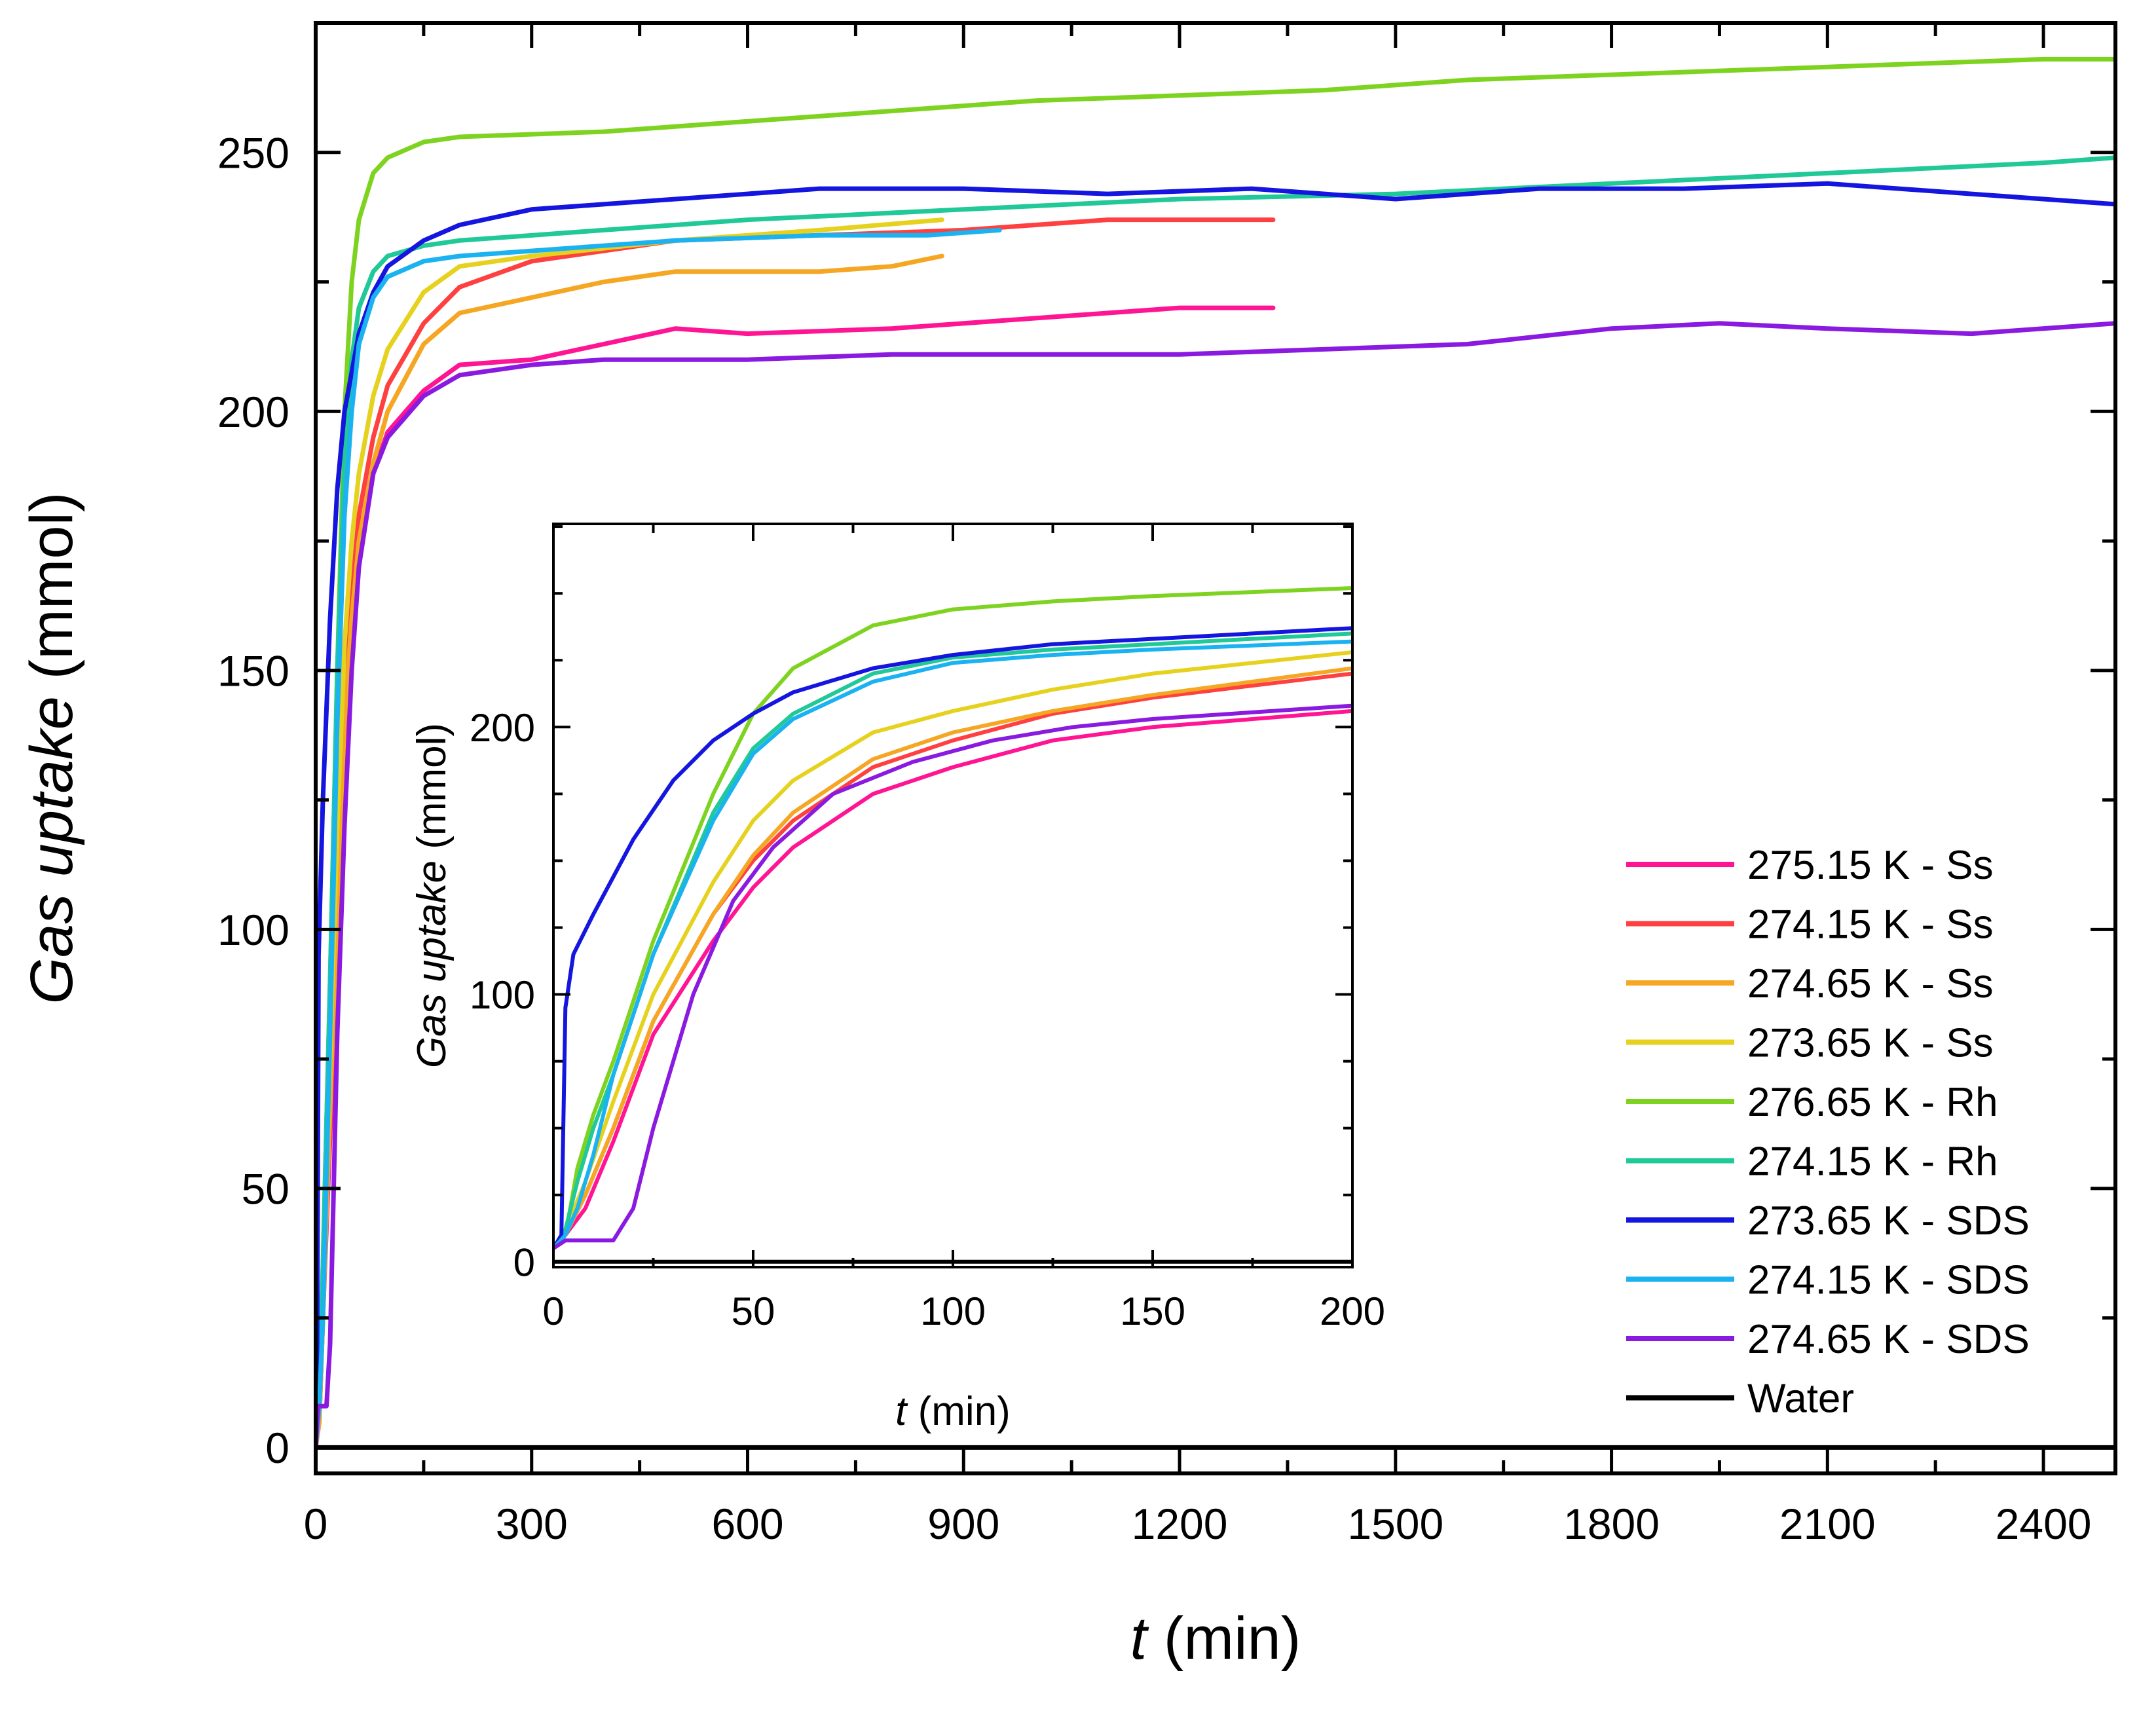 The image size is (2139, 1736). I want to click on inset-series-line-274-15-k-rh, so click(952, 941).